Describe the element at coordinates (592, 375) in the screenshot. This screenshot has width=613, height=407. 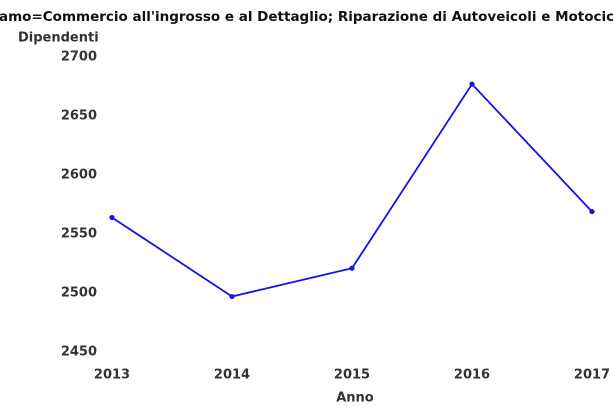
I see `x-tick-label: 2017` at that location.